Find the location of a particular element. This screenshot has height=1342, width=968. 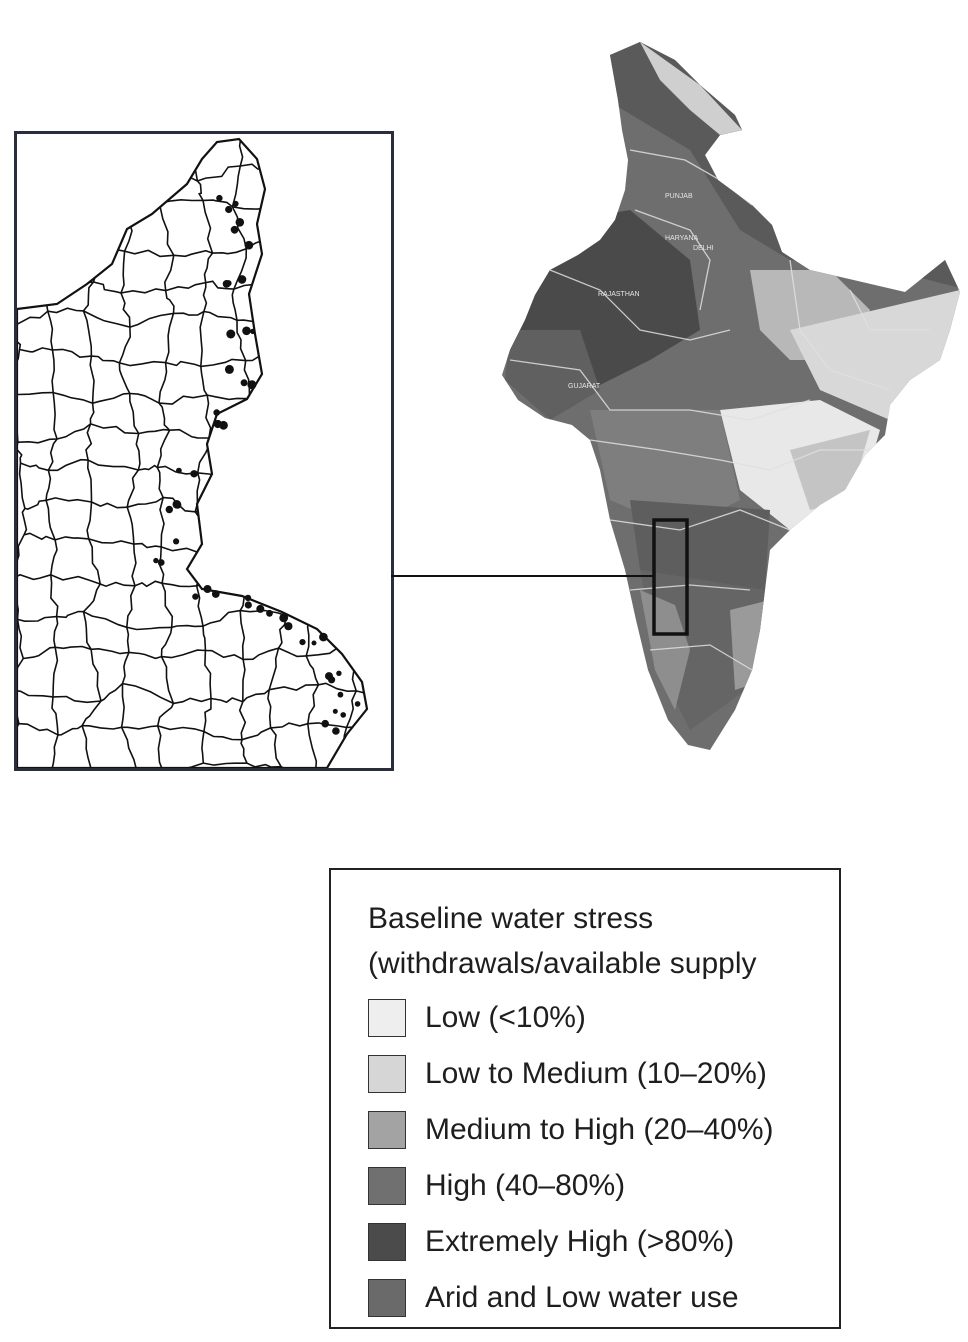

legend-label: Arid and Low water use is located at coordinates (582, 1297).